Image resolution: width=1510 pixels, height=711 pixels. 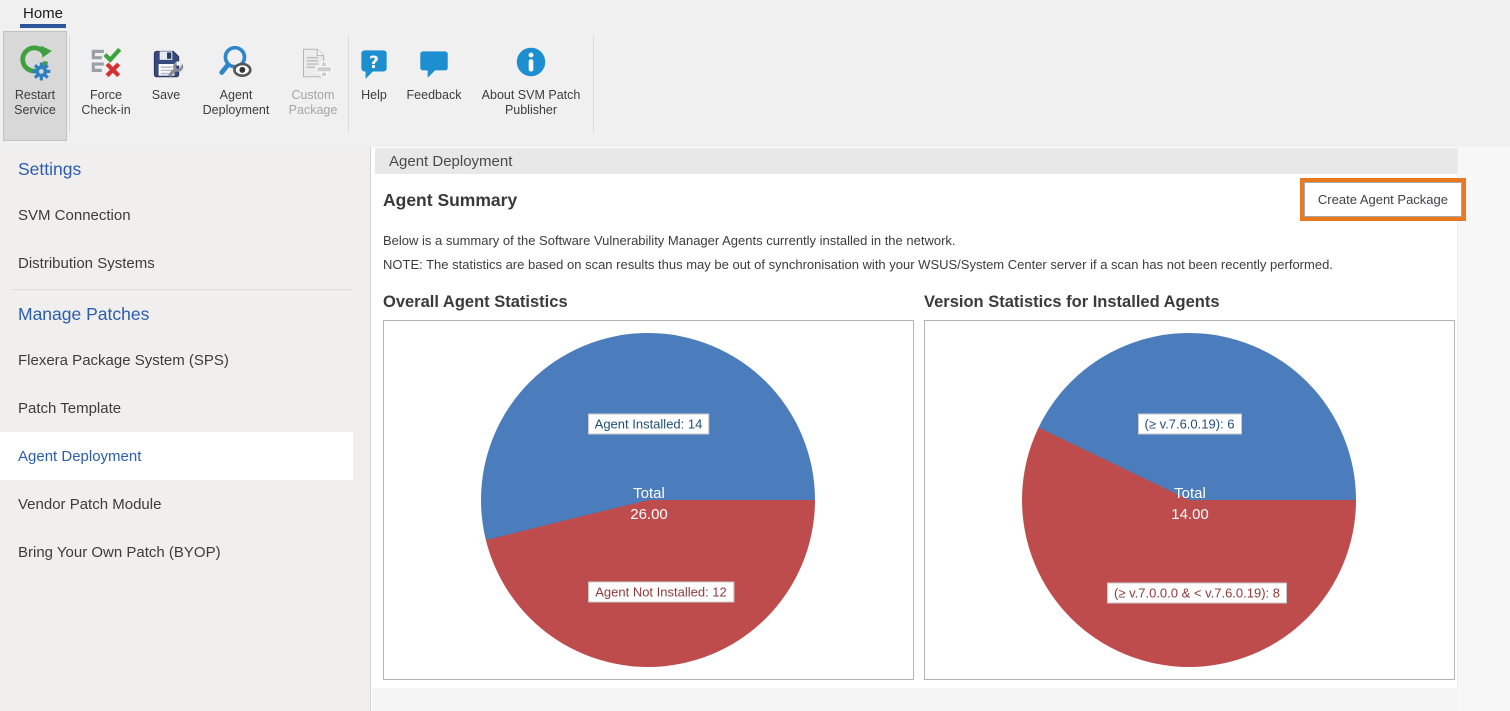 What do you see at coordinates (119, 552) in the screenshot?
I see `sidebar-item-bring-your-own-patch: Bring Your Own Patch (BYOP)` at bounding box center [119, 552].